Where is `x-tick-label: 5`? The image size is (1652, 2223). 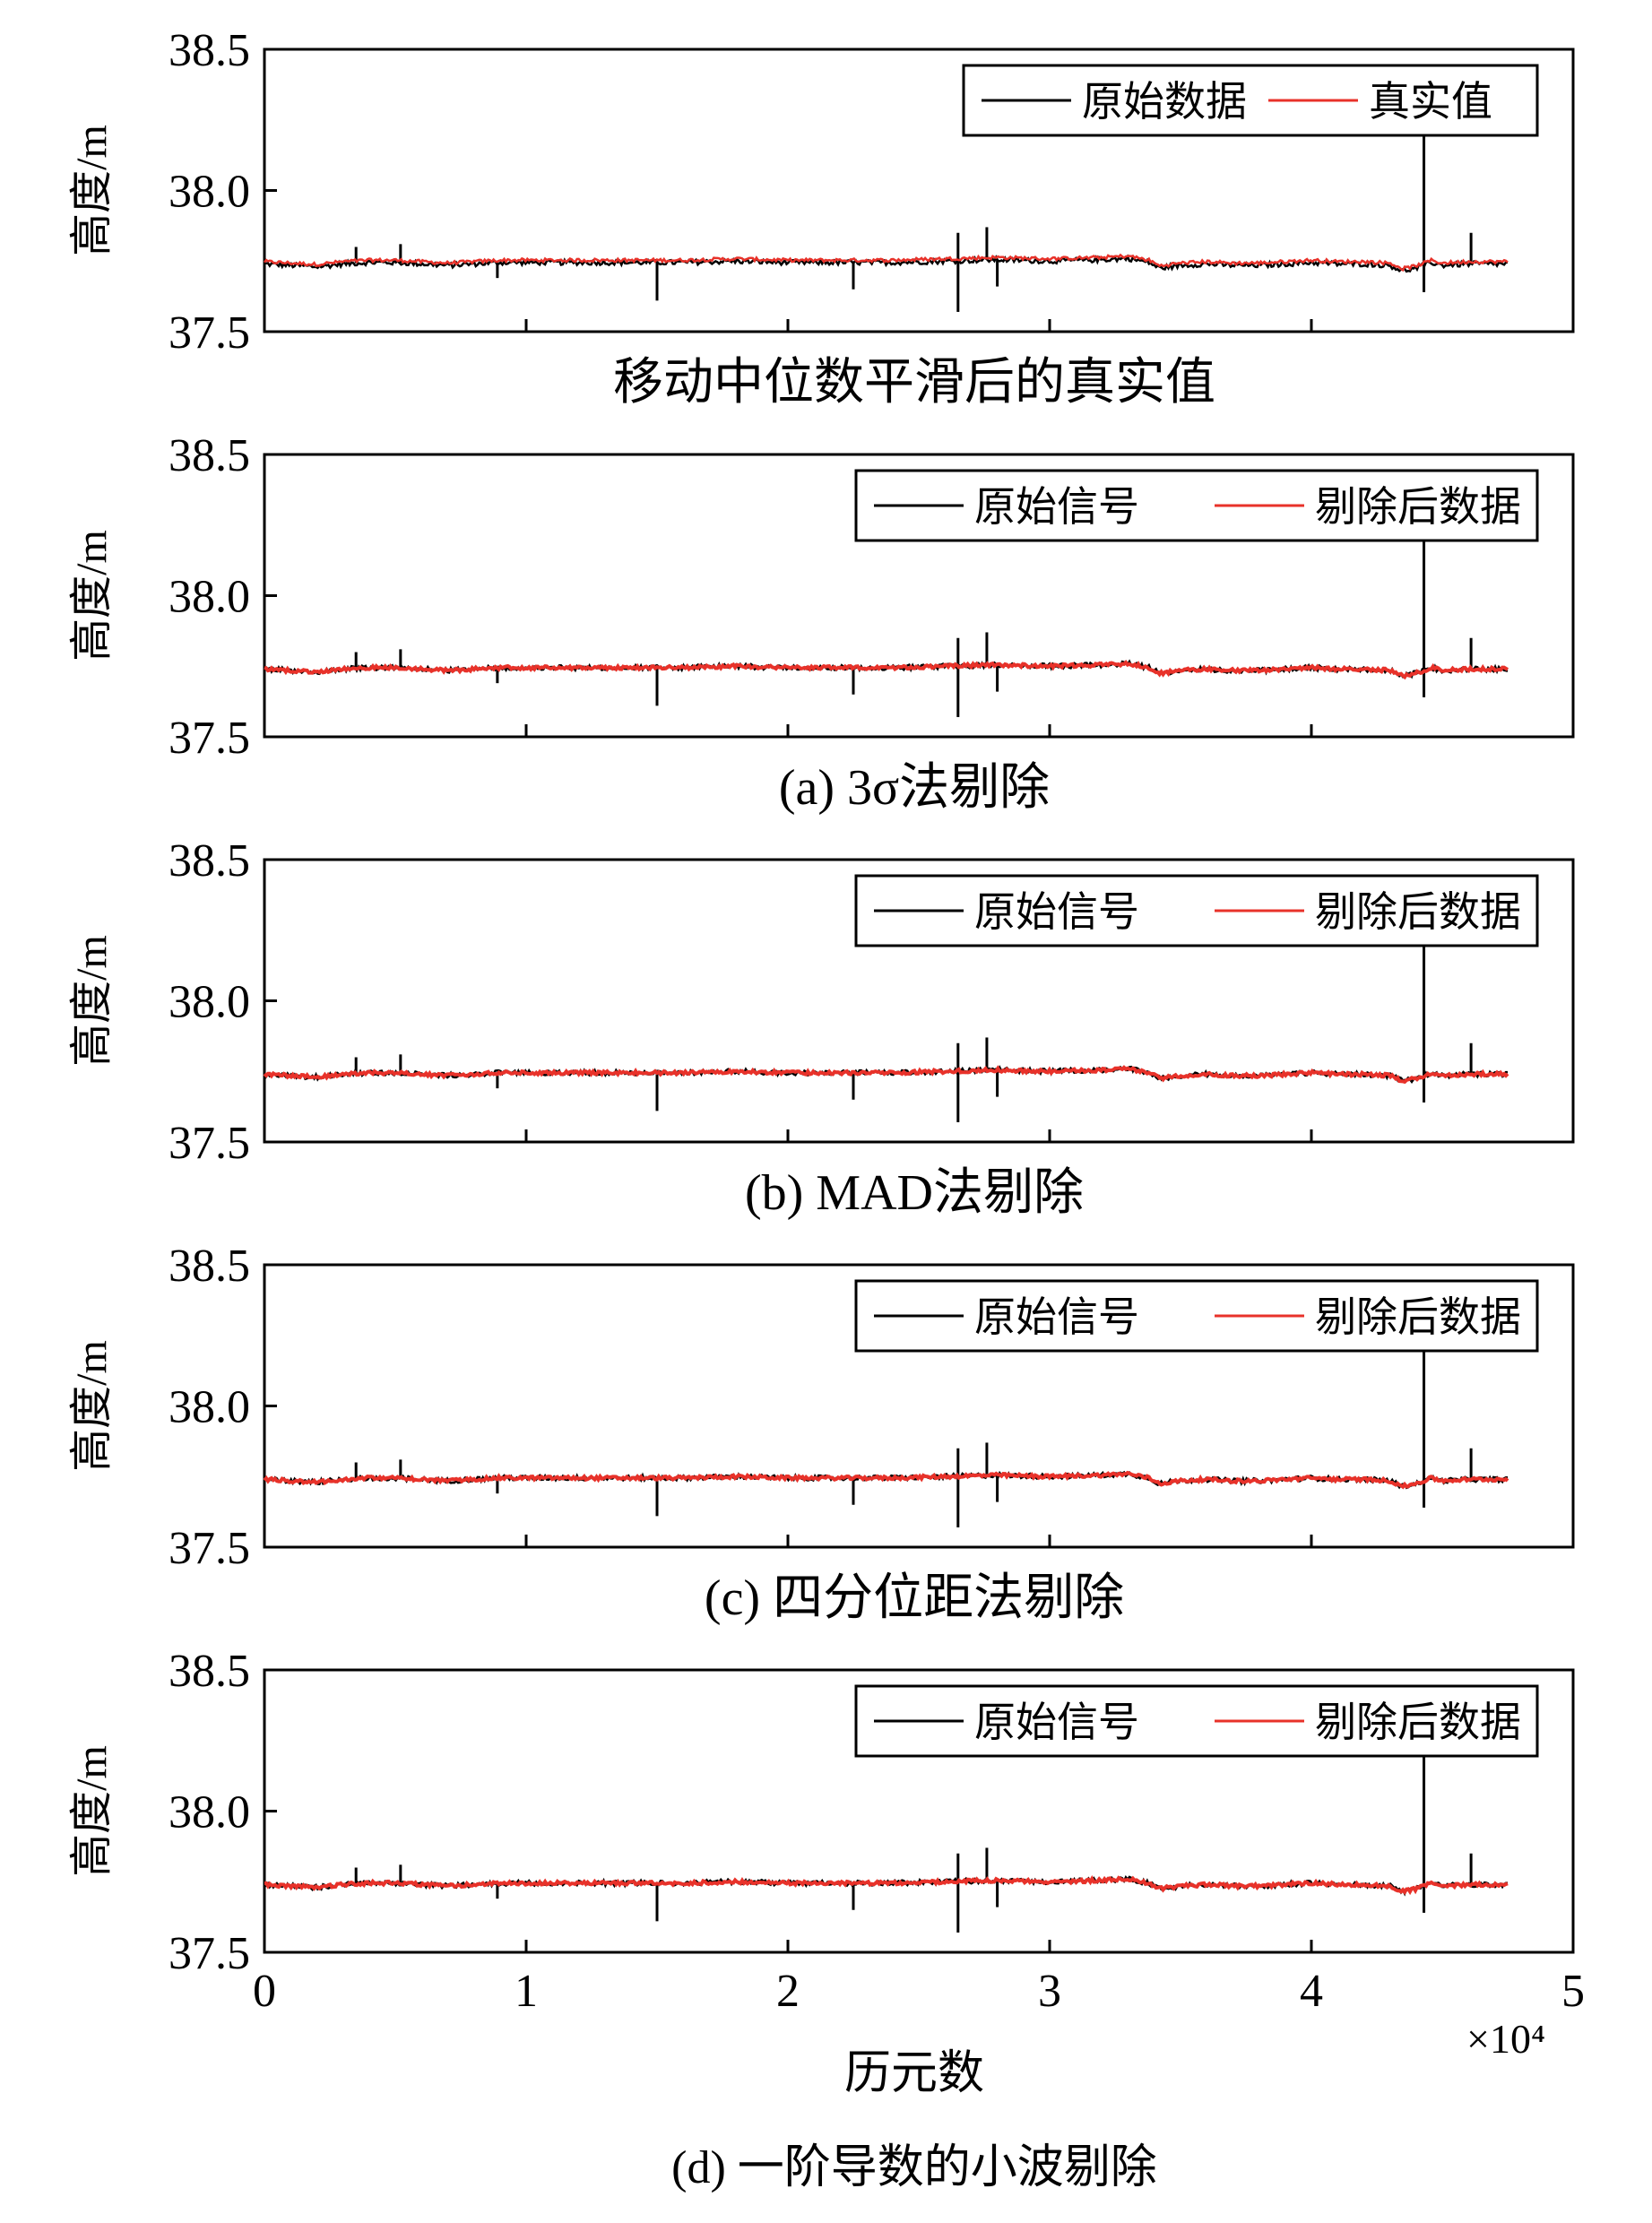
x-tick-label: 5 is located at coordinates (1573, 1992).